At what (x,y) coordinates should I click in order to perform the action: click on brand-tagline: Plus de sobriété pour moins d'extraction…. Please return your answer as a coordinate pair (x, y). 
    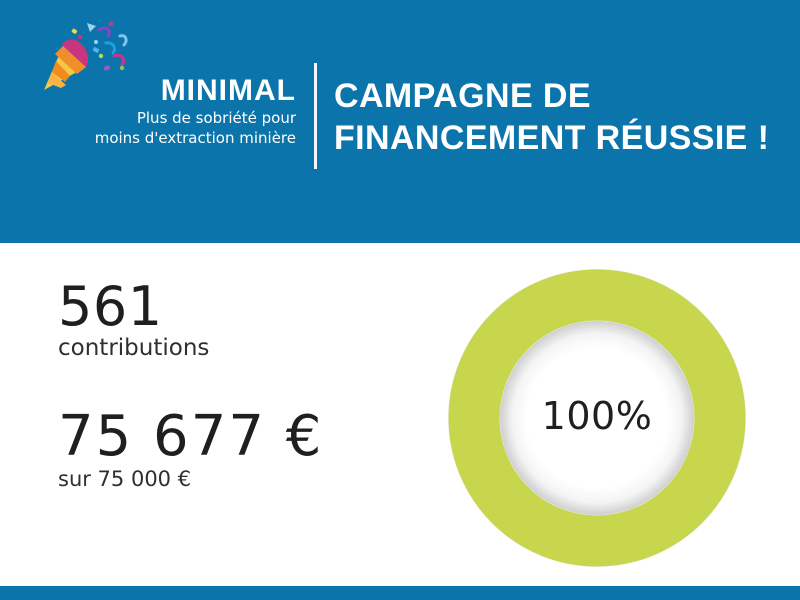
    Looking at the image, I should click on (160, 128).